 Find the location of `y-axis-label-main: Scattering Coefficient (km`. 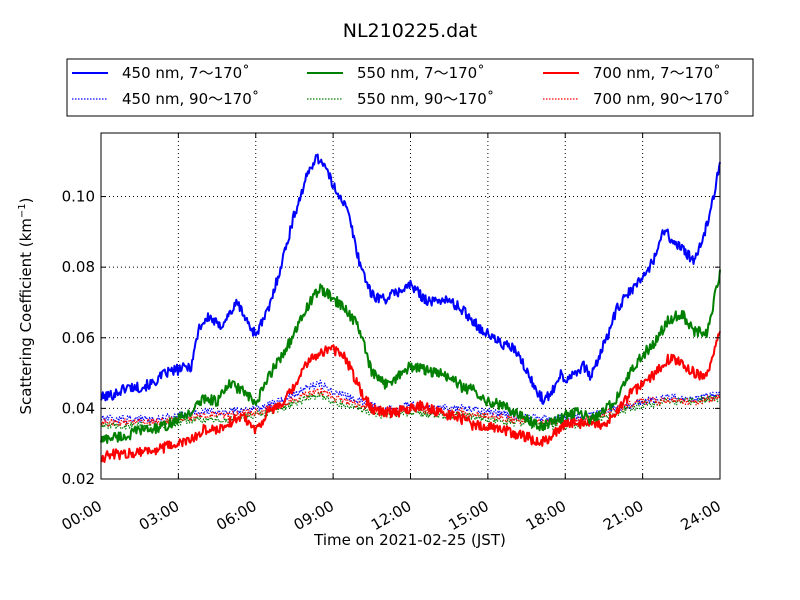

y-axis-label-main: Scattering Coefficient (km is located at coordinates (26, 316).